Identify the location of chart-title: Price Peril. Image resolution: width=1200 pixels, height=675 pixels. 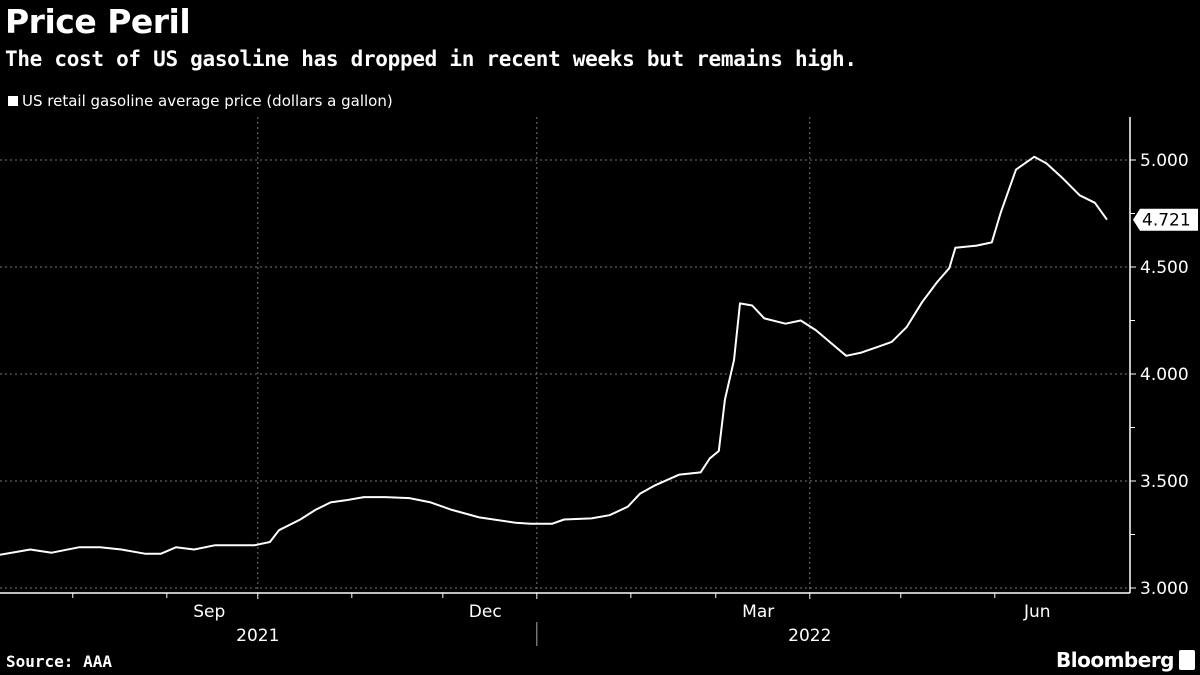
(98, 21).